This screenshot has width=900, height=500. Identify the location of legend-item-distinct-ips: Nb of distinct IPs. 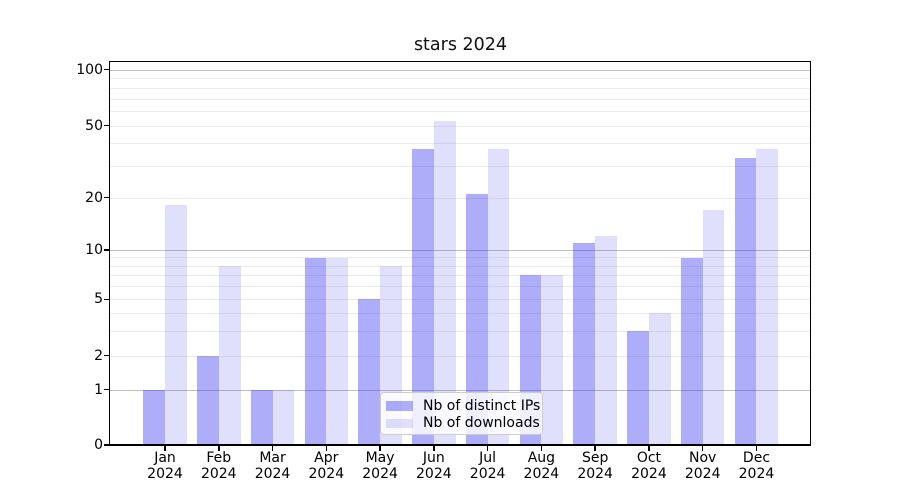
(461, 406).